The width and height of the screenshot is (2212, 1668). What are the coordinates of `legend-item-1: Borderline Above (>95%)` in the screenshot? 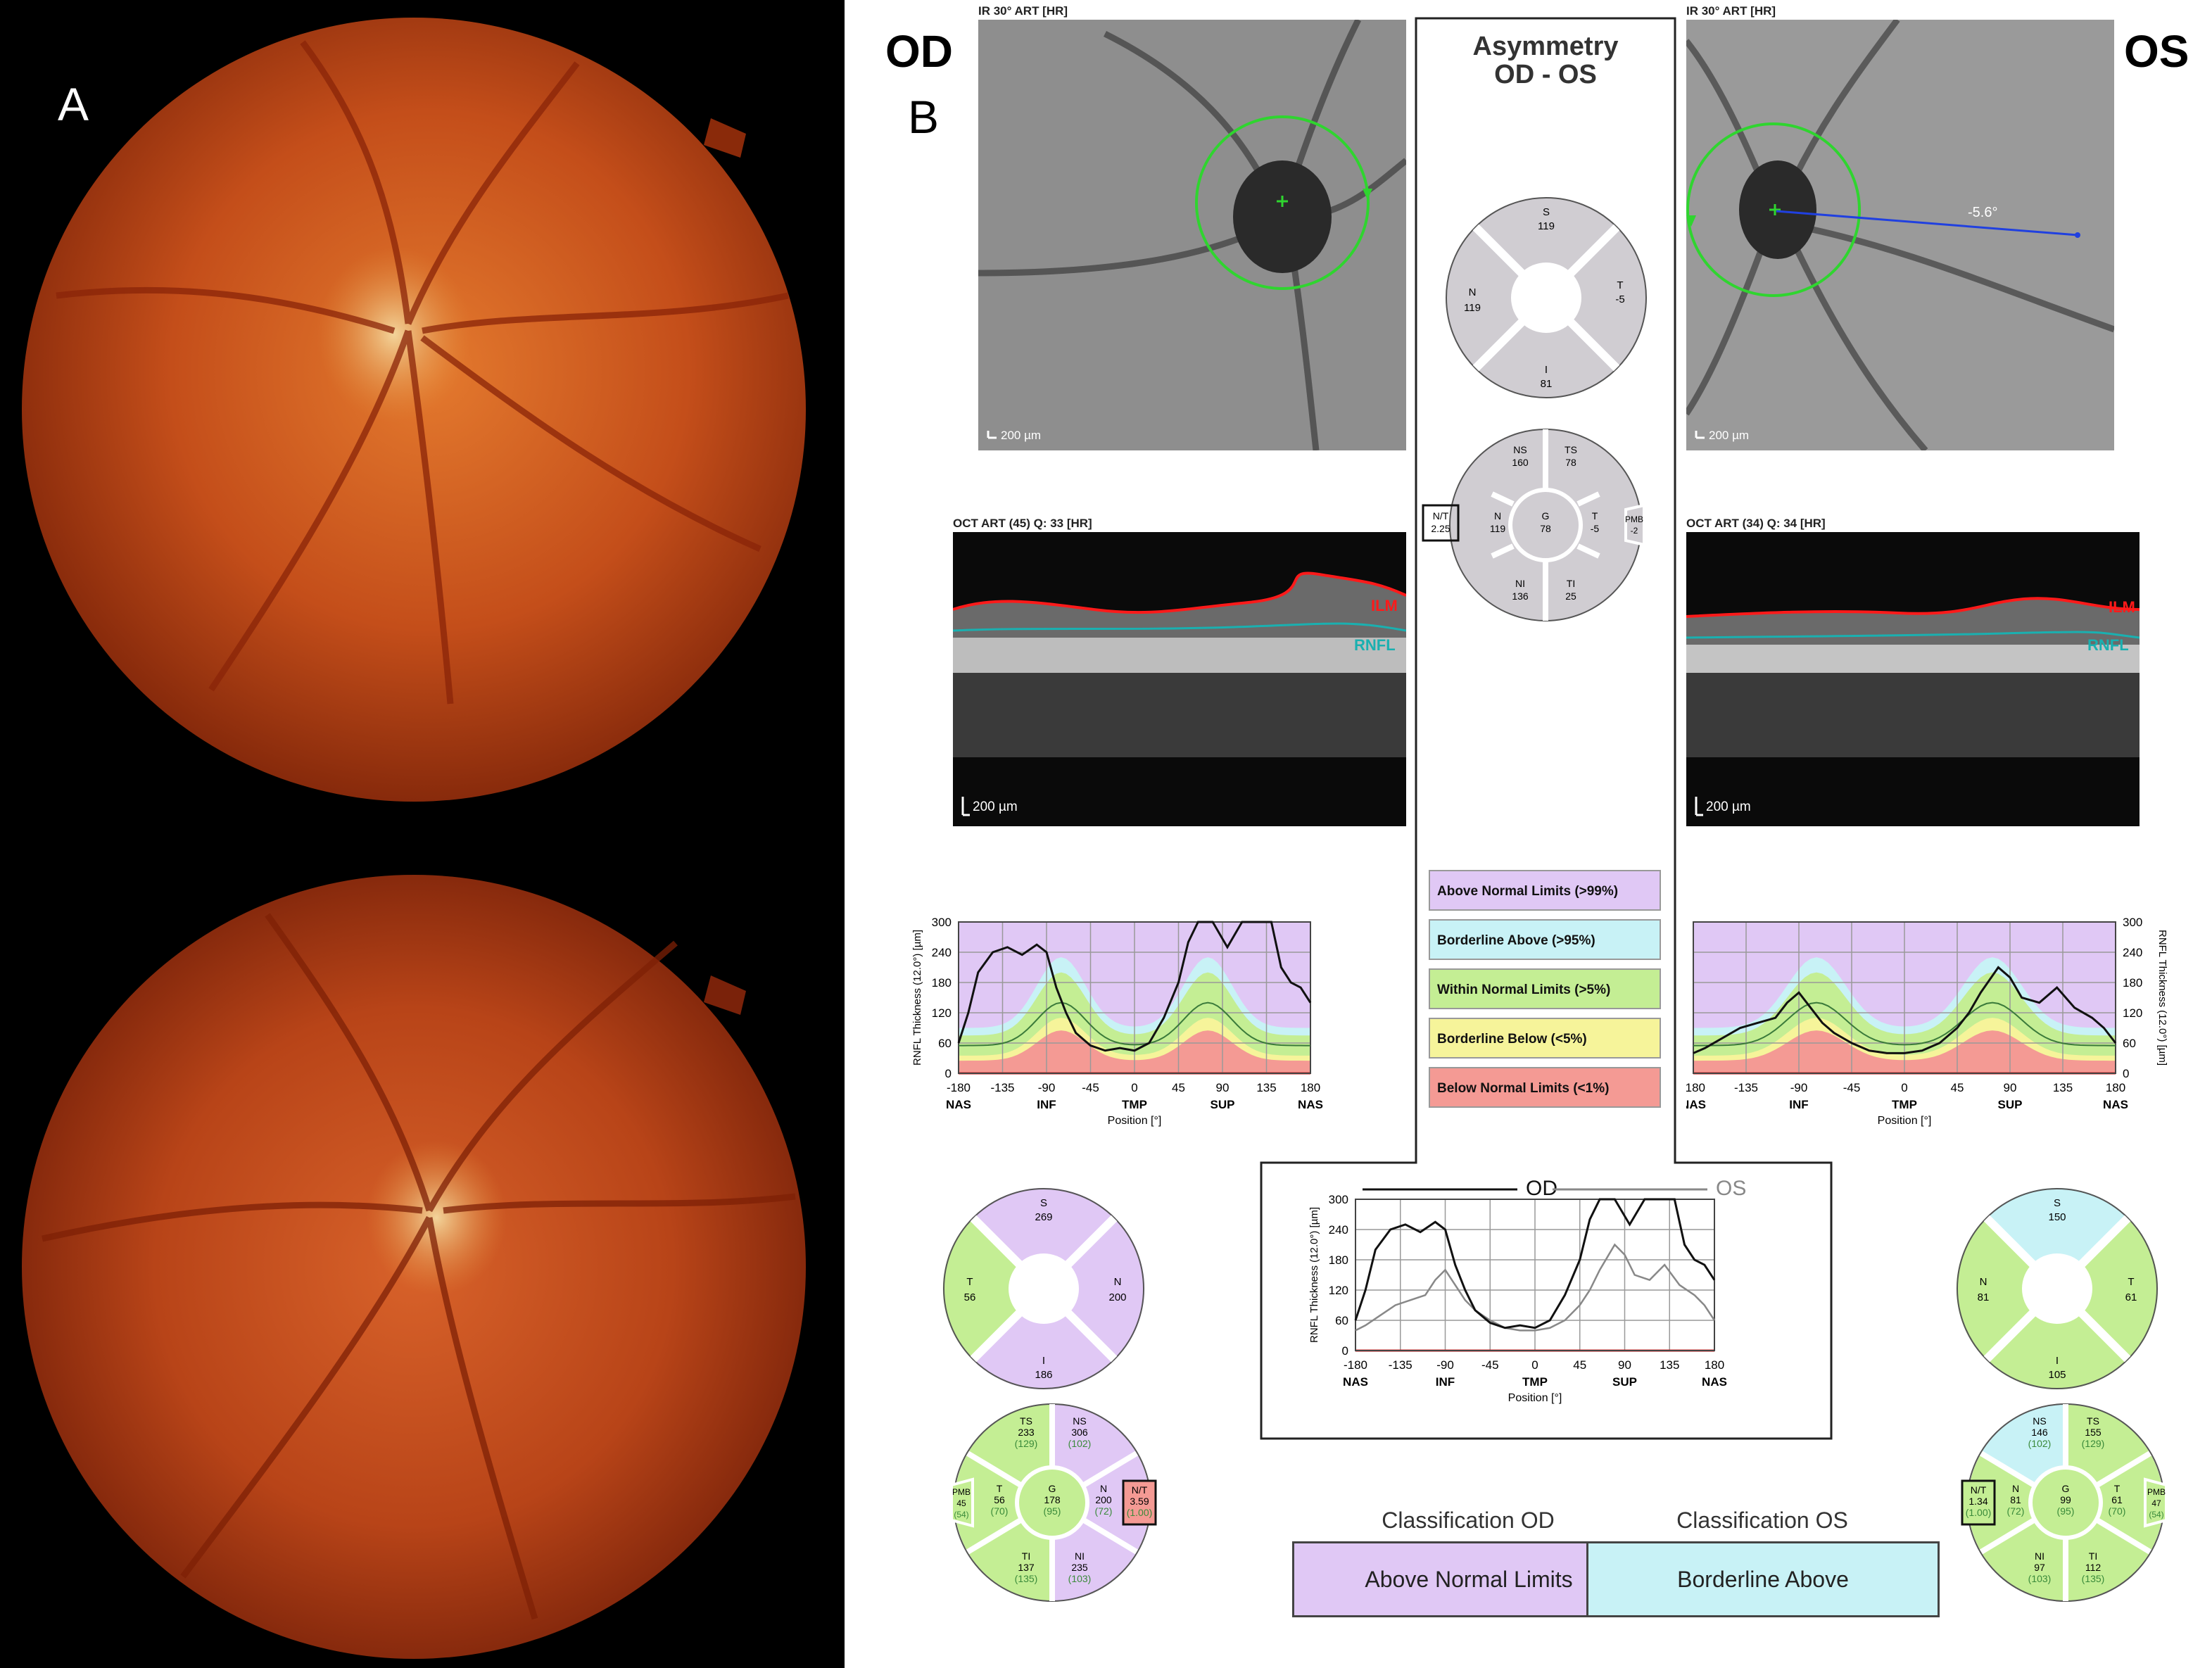 It's located at (1545, 939).